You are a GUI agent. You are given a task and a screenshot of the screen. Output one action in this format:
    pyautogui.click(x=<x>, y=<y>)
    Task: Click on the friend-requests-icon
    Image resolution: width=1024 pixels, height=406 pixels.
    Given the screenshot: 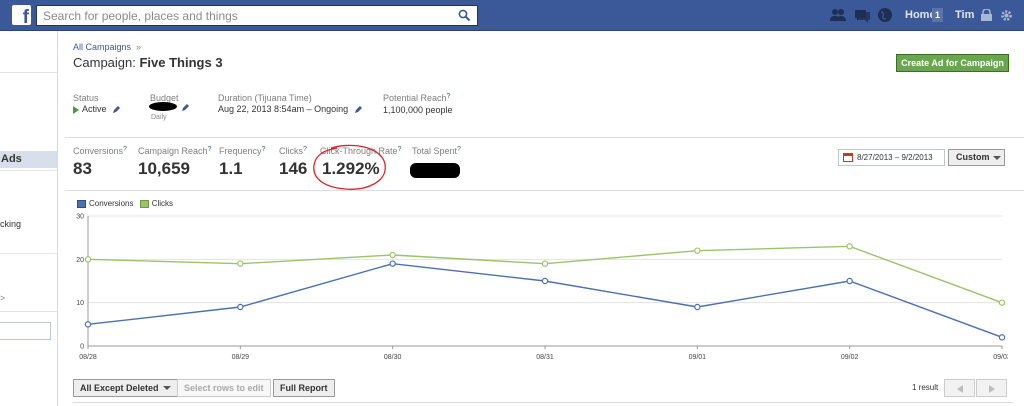 What is the action you would take?
    pyautogui.click(x=838, y=15)
    